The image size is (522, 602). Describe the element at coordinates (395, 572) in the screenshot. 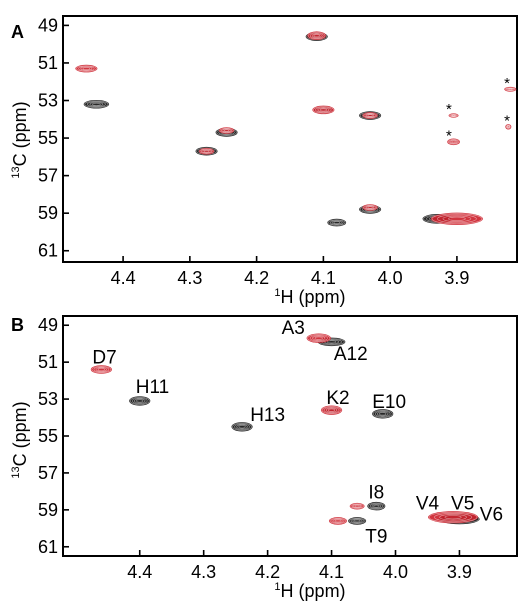

I see `panel-b-x-tick-label: 4.0` at that location.